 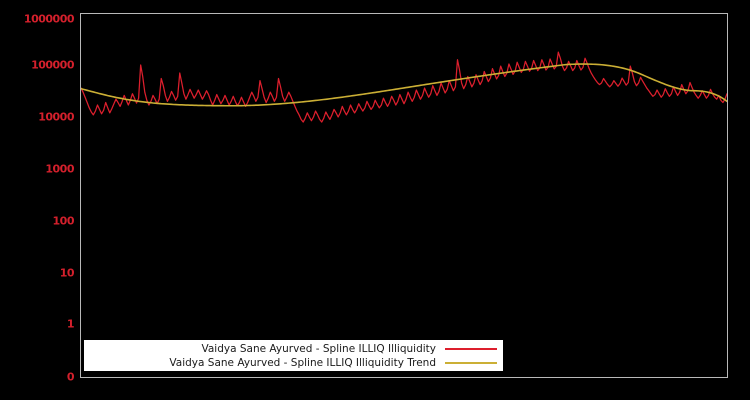 I want to click on y-axis-tick-100000: 100000, so click(x=52, y=65).